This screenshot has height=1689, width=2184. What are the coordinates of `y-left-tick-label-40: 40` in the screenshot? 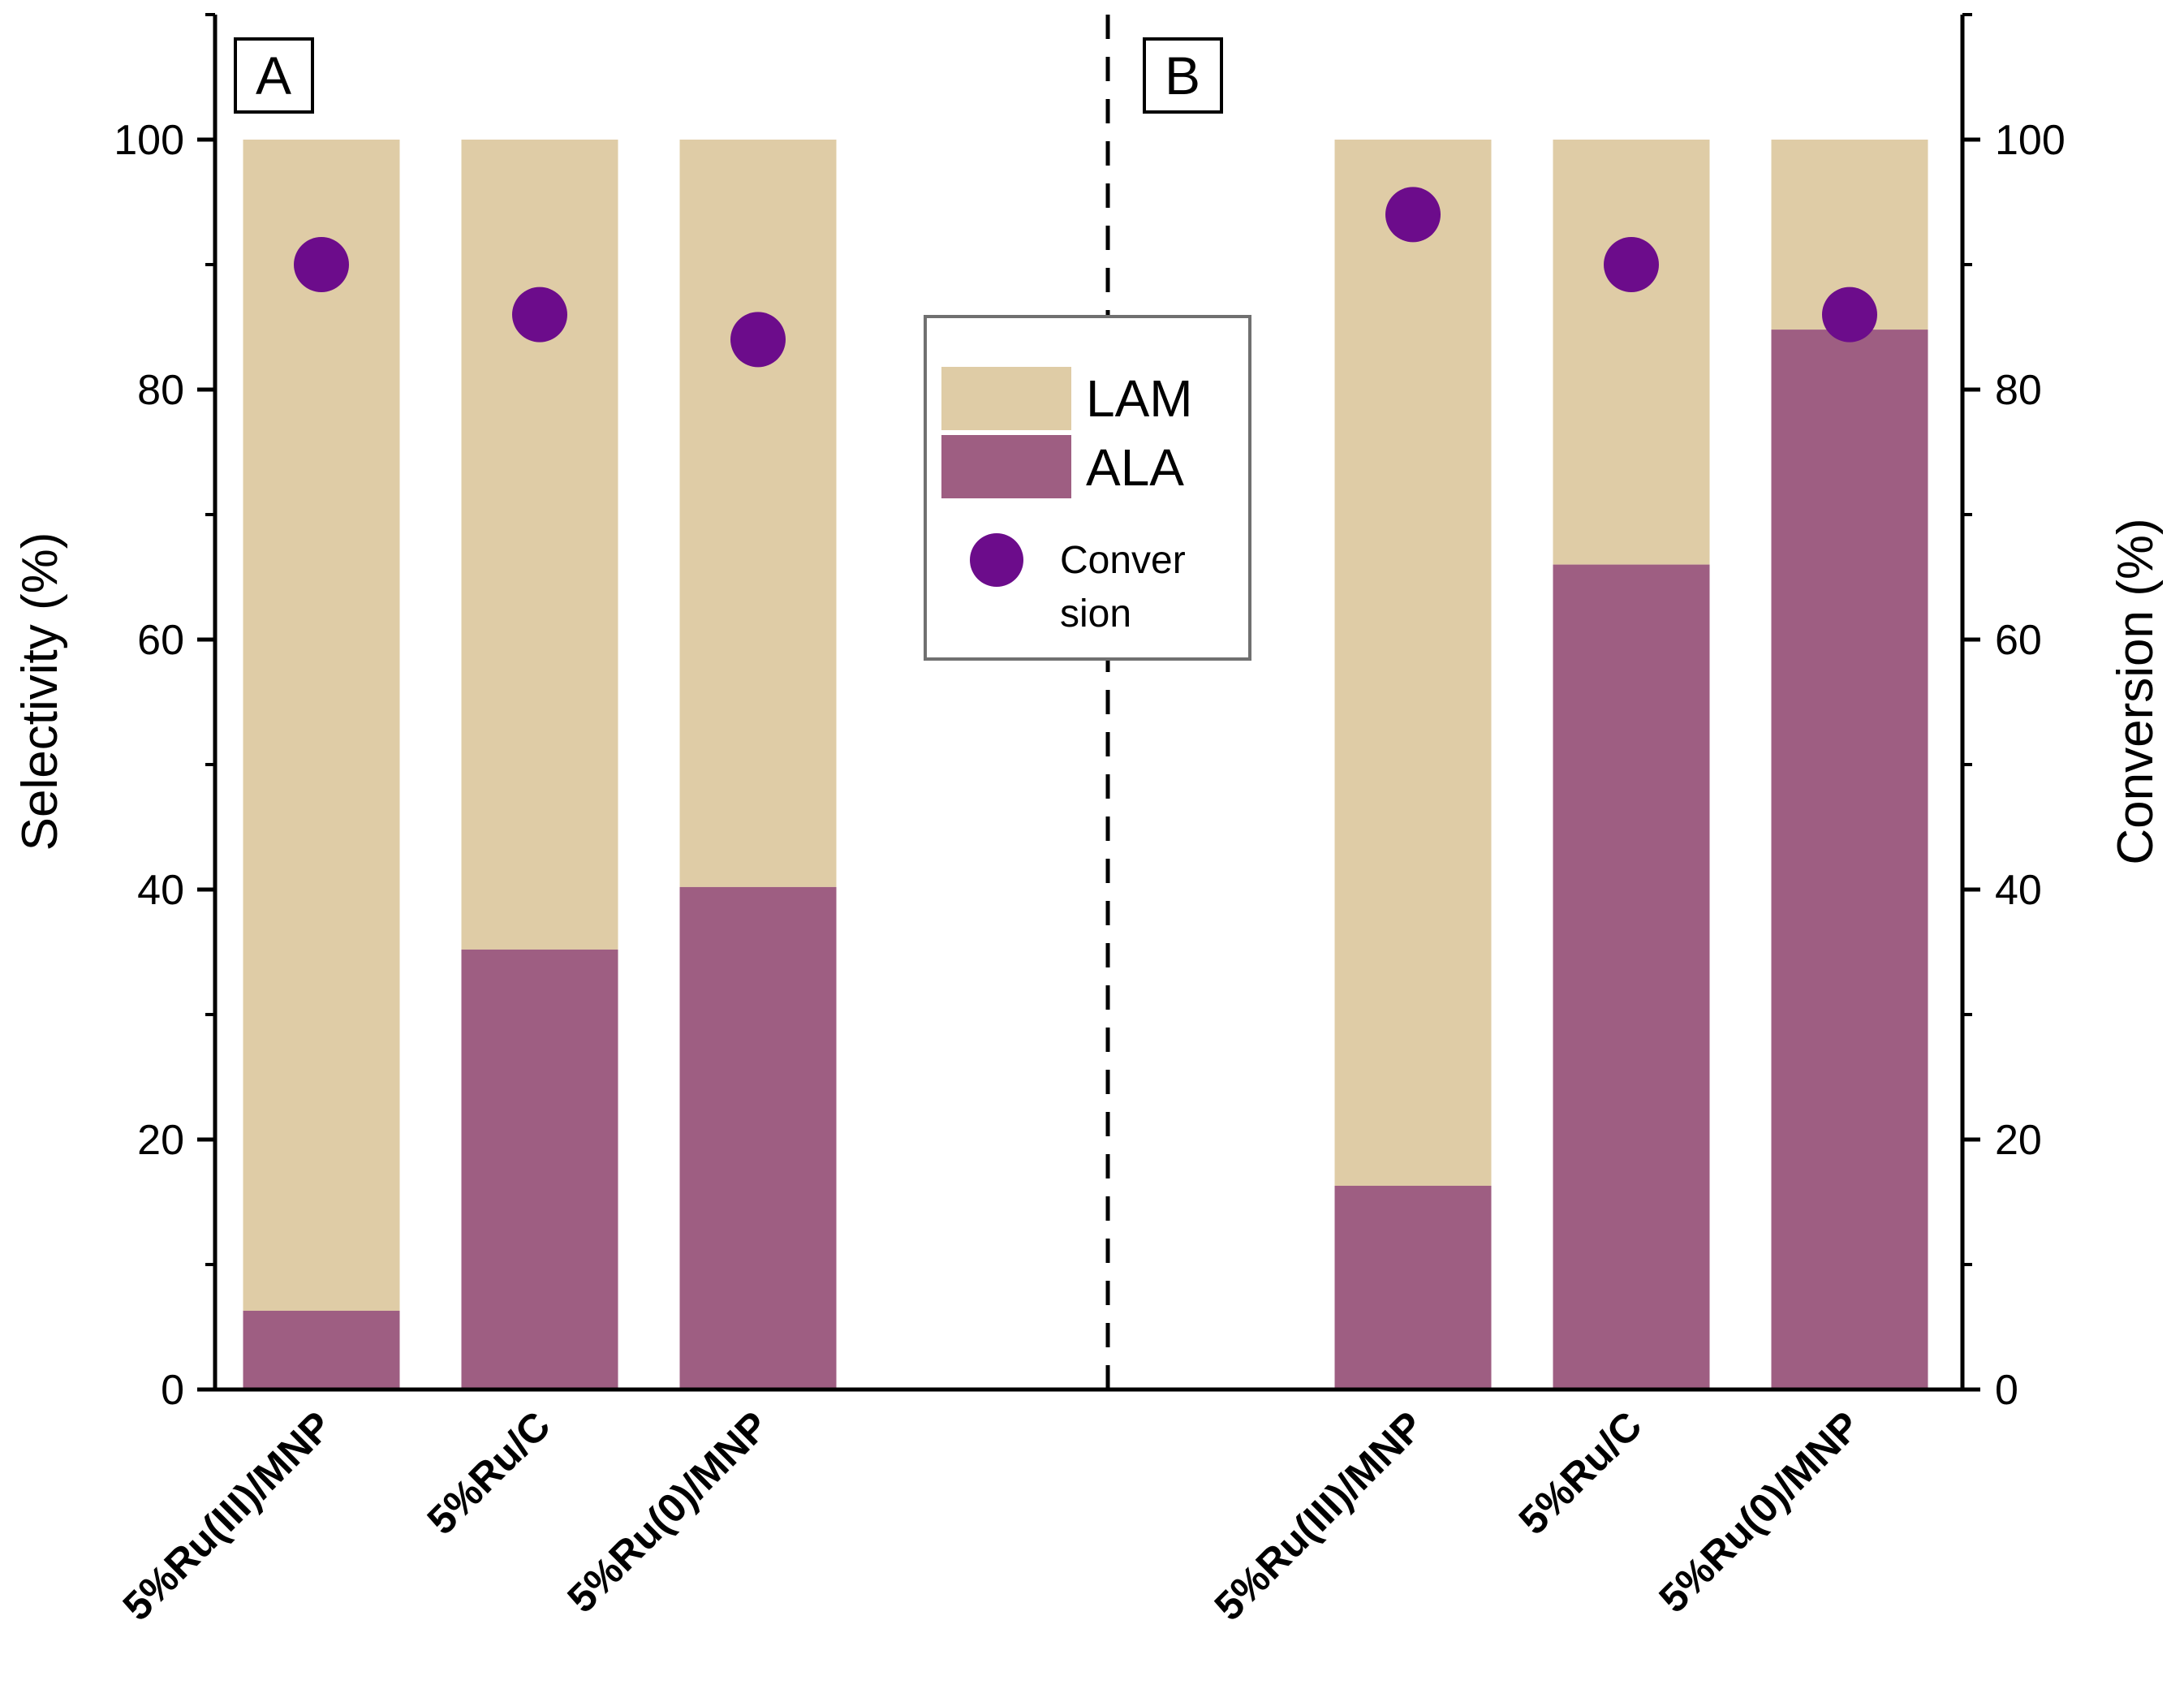 It's located at (161, 890).